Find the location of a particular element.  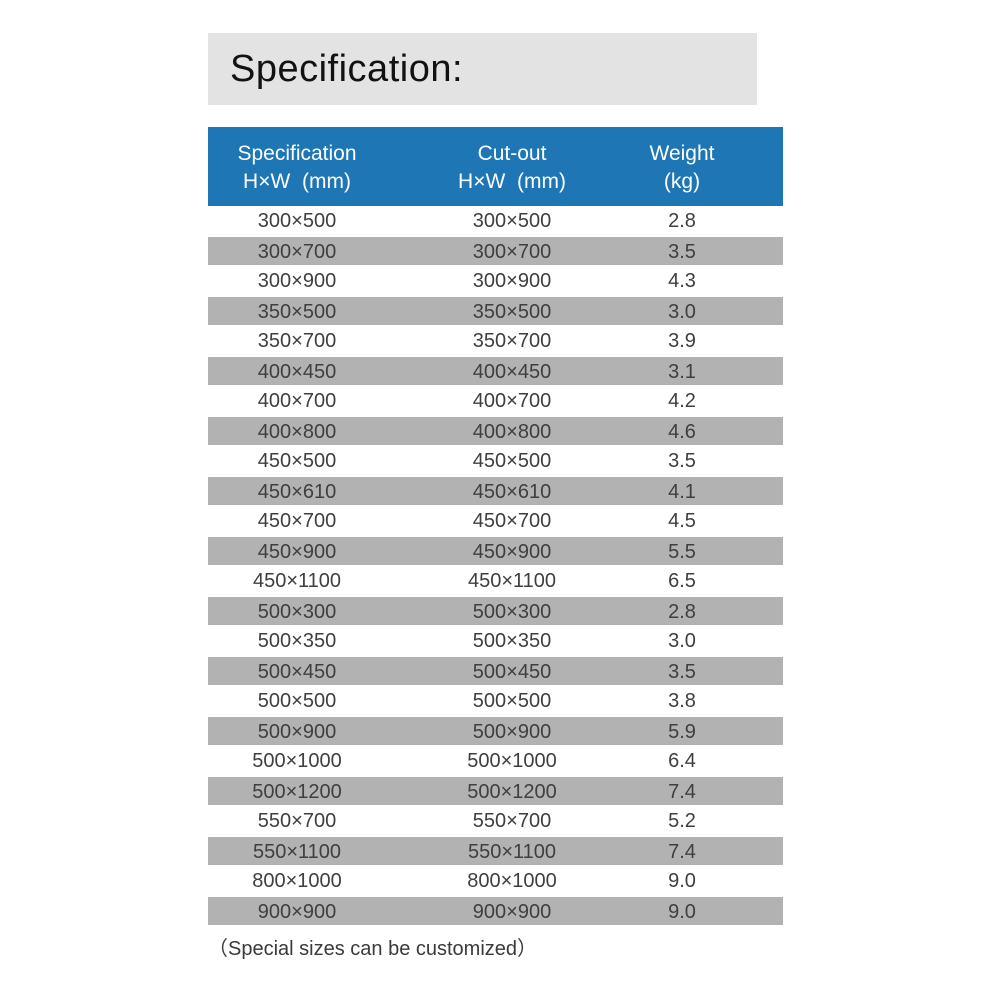

table-row: 500×1200 500×1200 7.4 is located at coordinates (495, 791).